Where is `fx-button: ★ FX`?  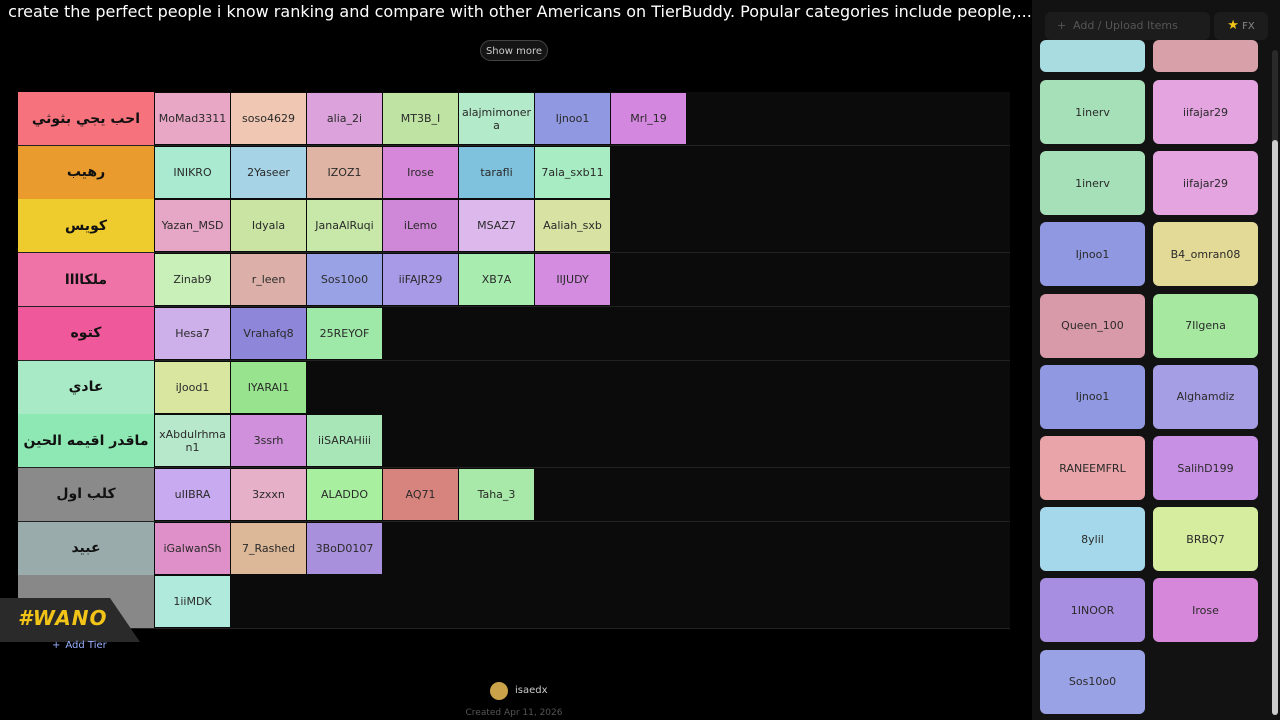 fx-button: ★ FX is located at coordinates (1241, 26).